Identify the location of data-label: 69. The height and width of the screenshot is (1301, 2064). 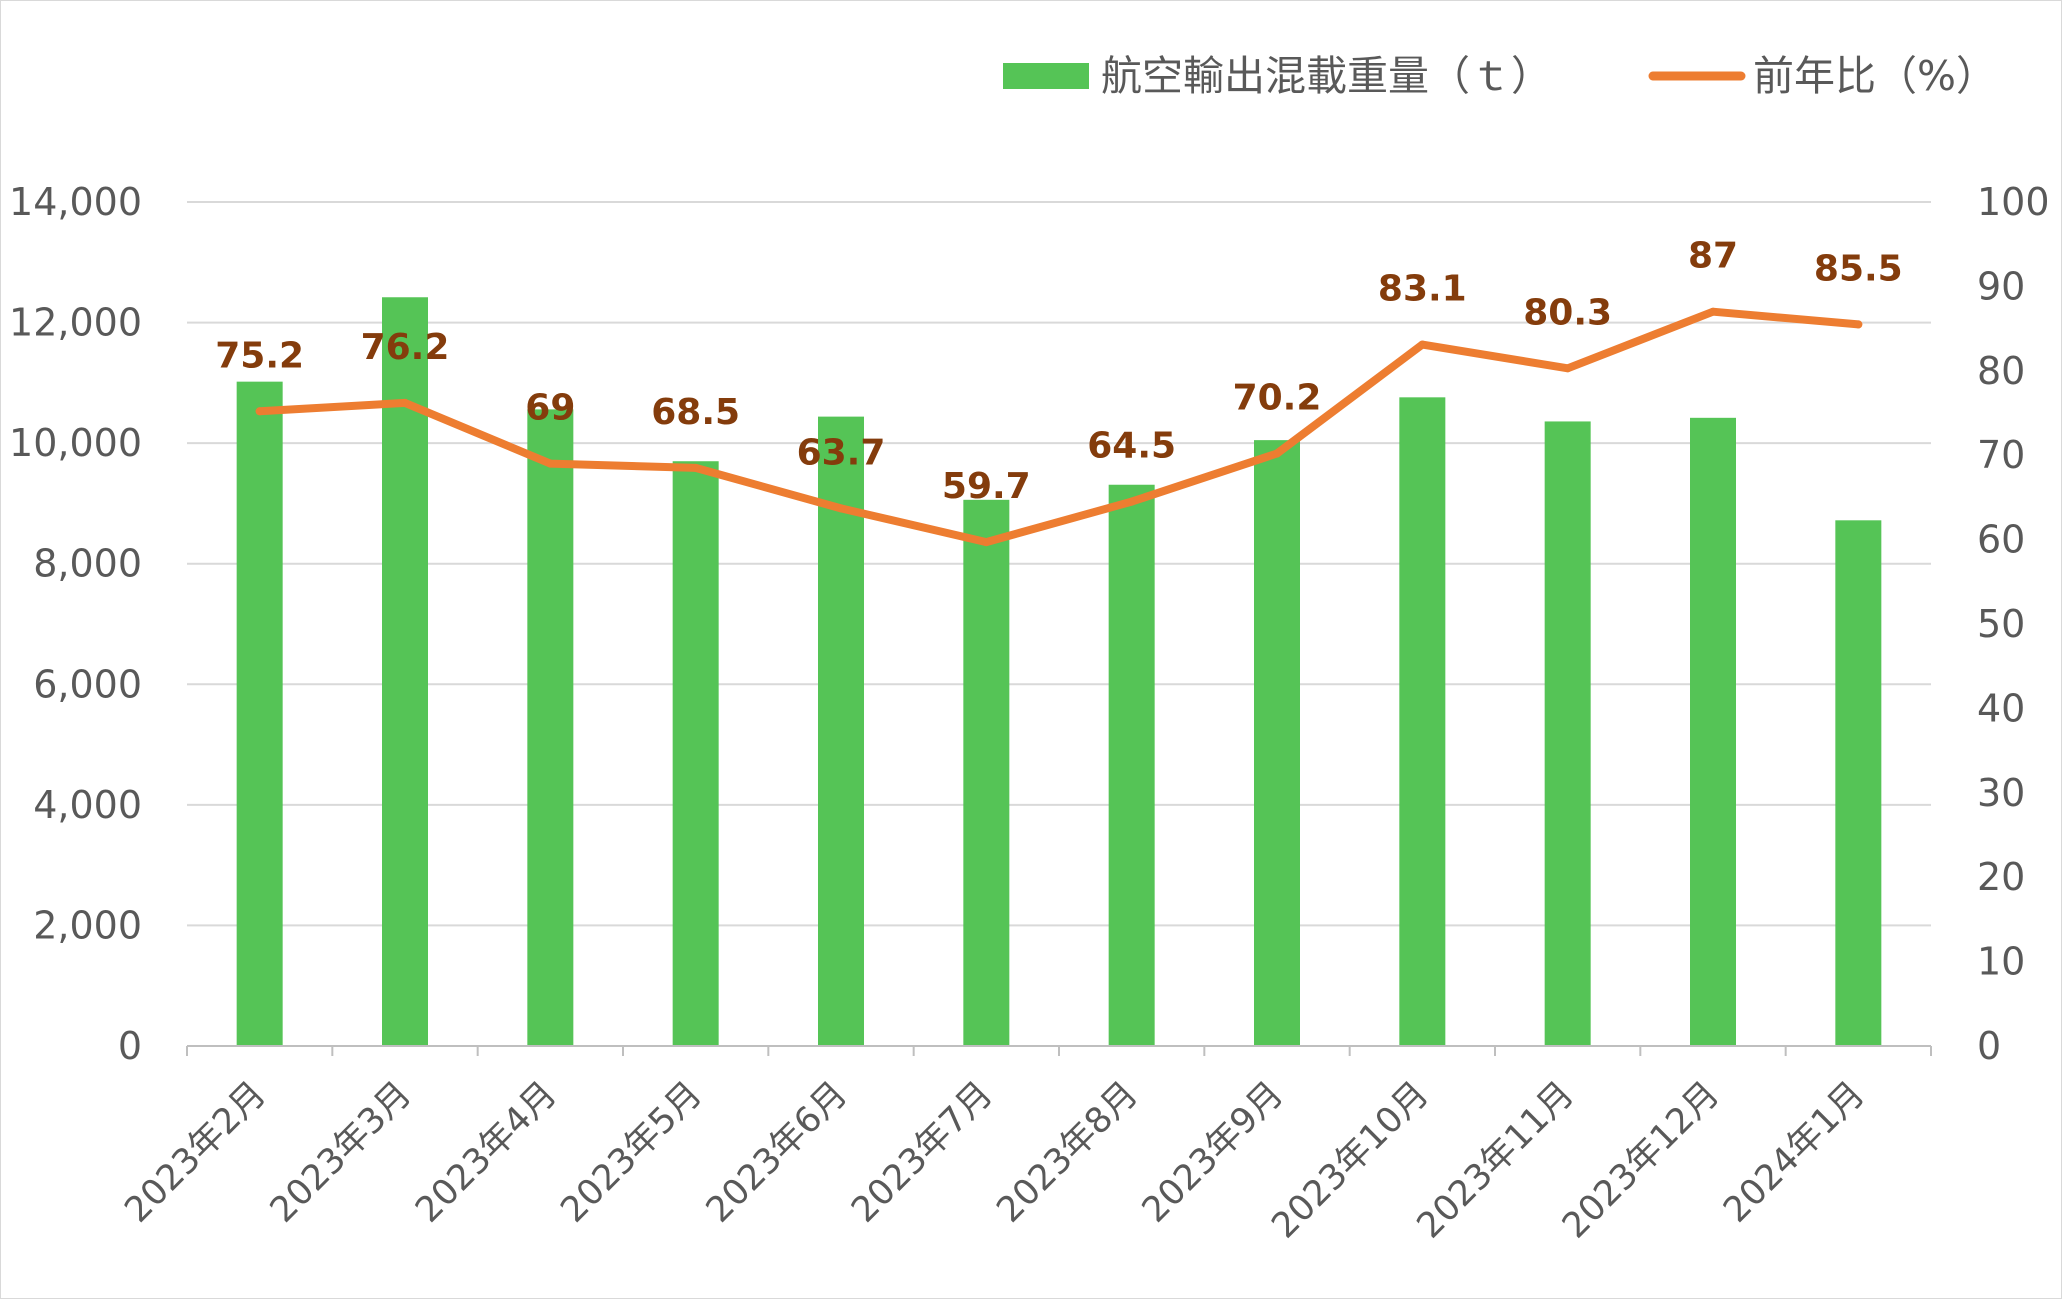
(550, 408).